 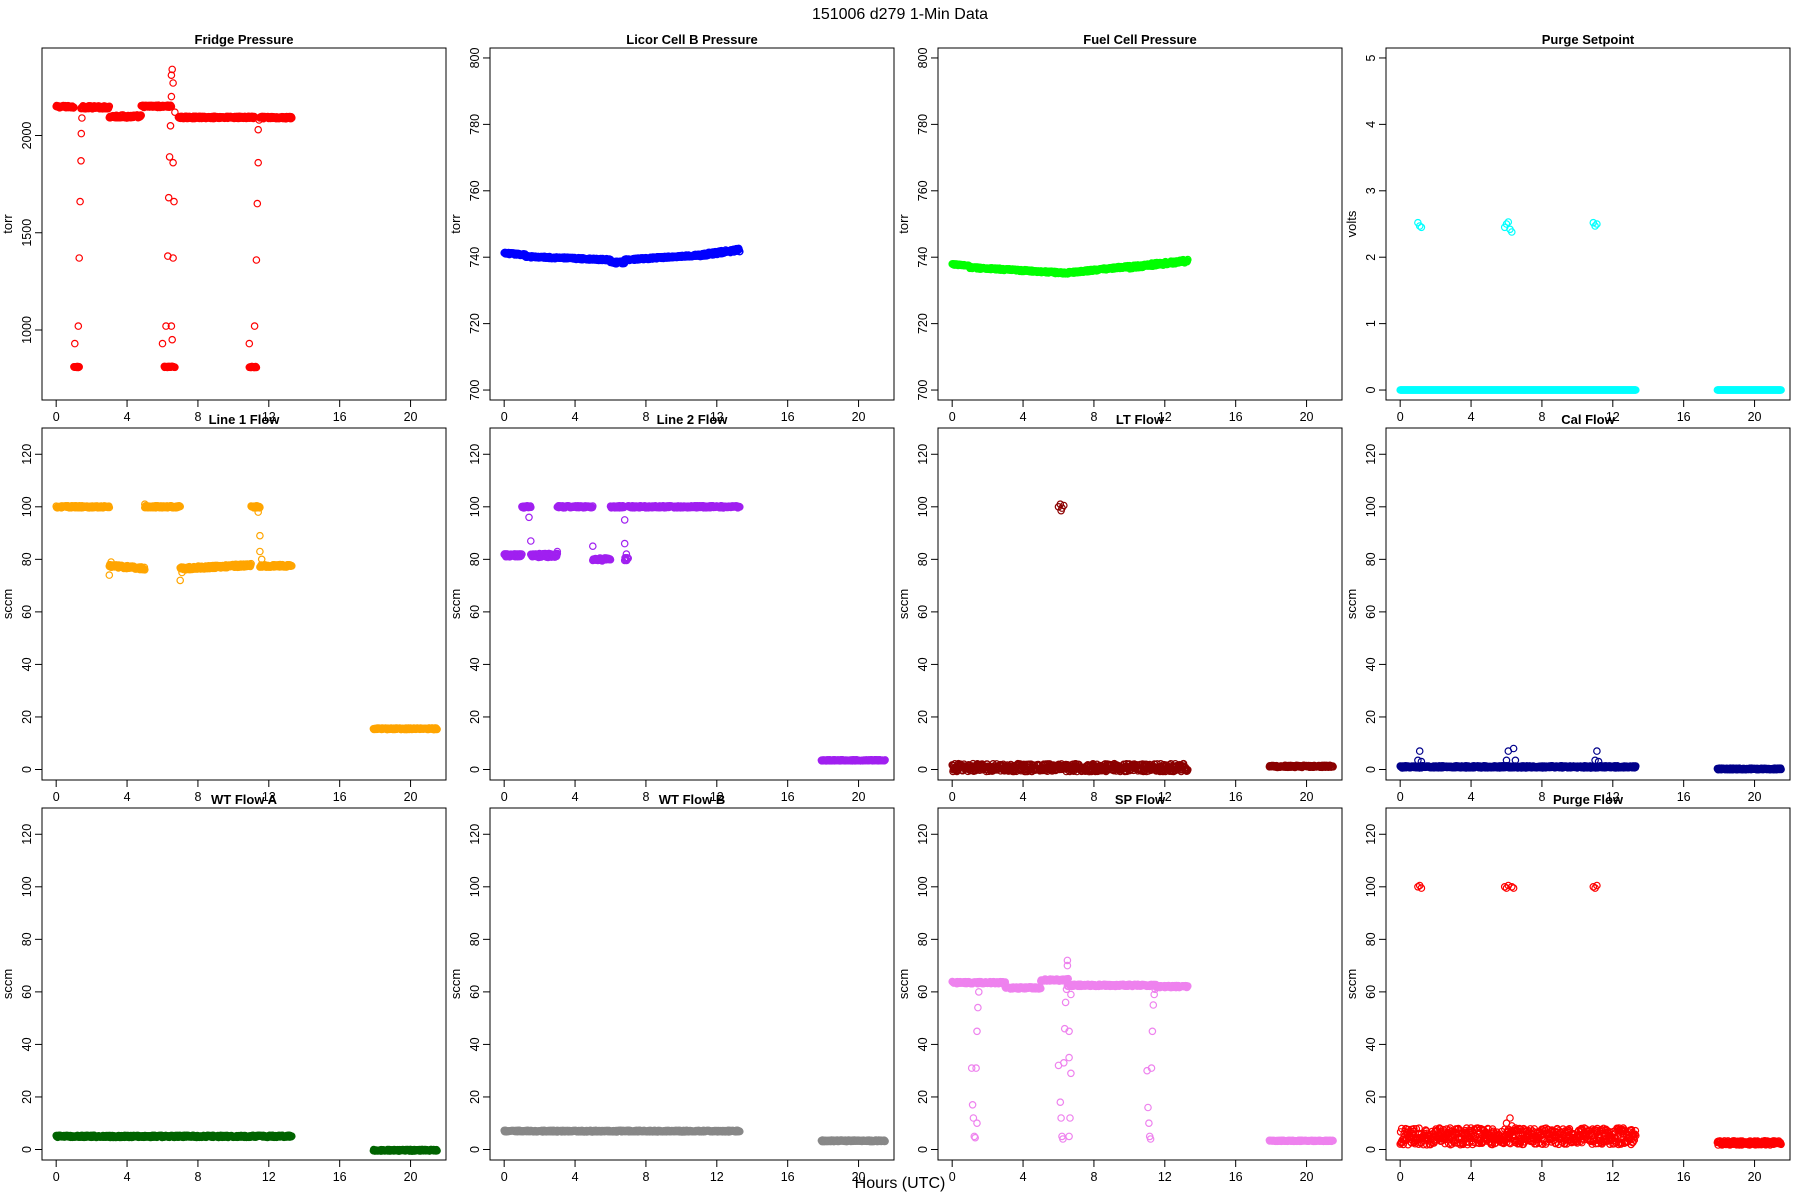 What do you see at coordinates (923, 57) in the screenshot?
I see `y-tick-label: 800` at bounding box center [923, 57].